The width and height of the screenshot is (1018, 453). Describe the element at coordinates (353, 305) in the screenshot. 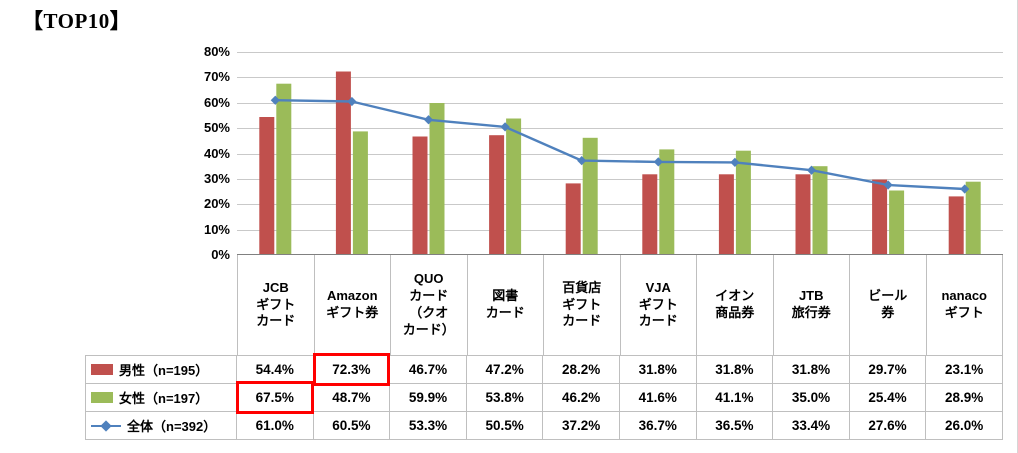

I see `category-label: Amazon ギフト券` at that location.